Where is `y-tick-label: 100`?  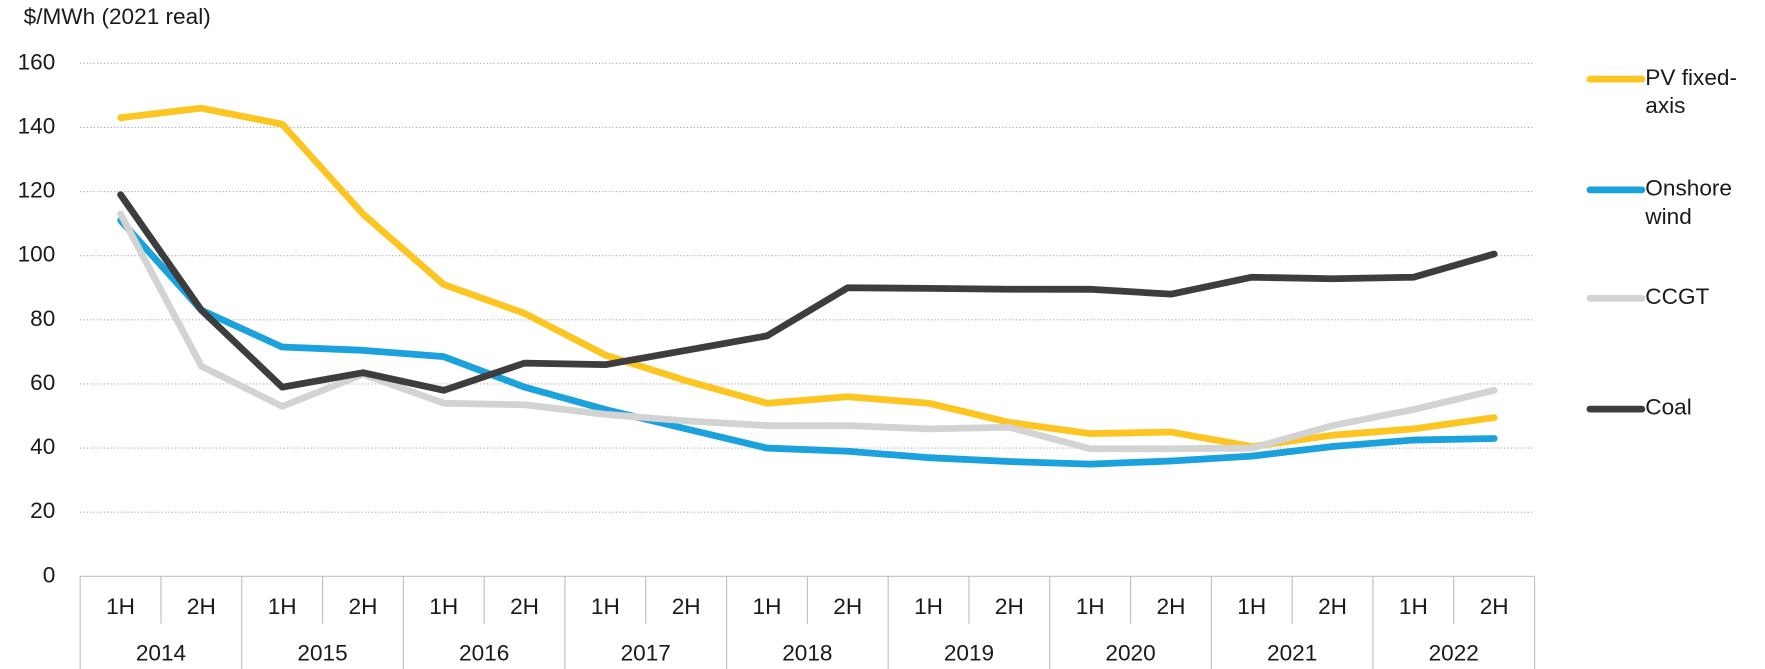 y-tick-label: 100 is located at coordinates (37, 254).